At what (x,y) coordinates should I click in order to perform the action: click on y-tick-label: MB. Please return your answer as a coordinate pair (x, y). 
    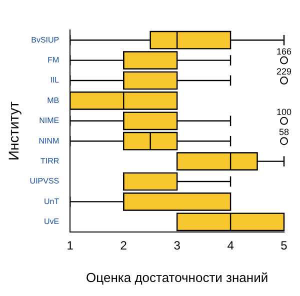
    Looking at the image, I should click on (53, 100).